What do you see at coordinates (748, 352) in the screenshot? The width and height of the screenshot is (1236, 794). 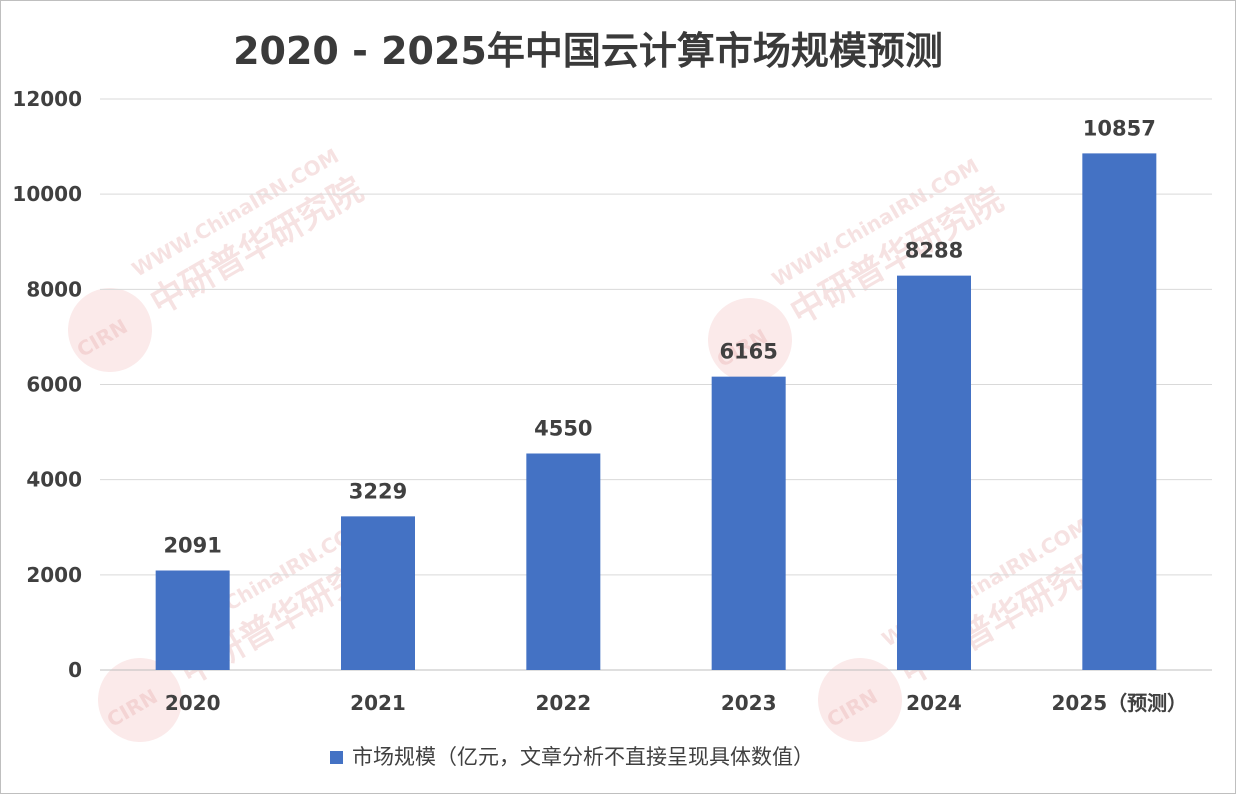 I see `data-label: 6165` at bounding box center [748, 352].